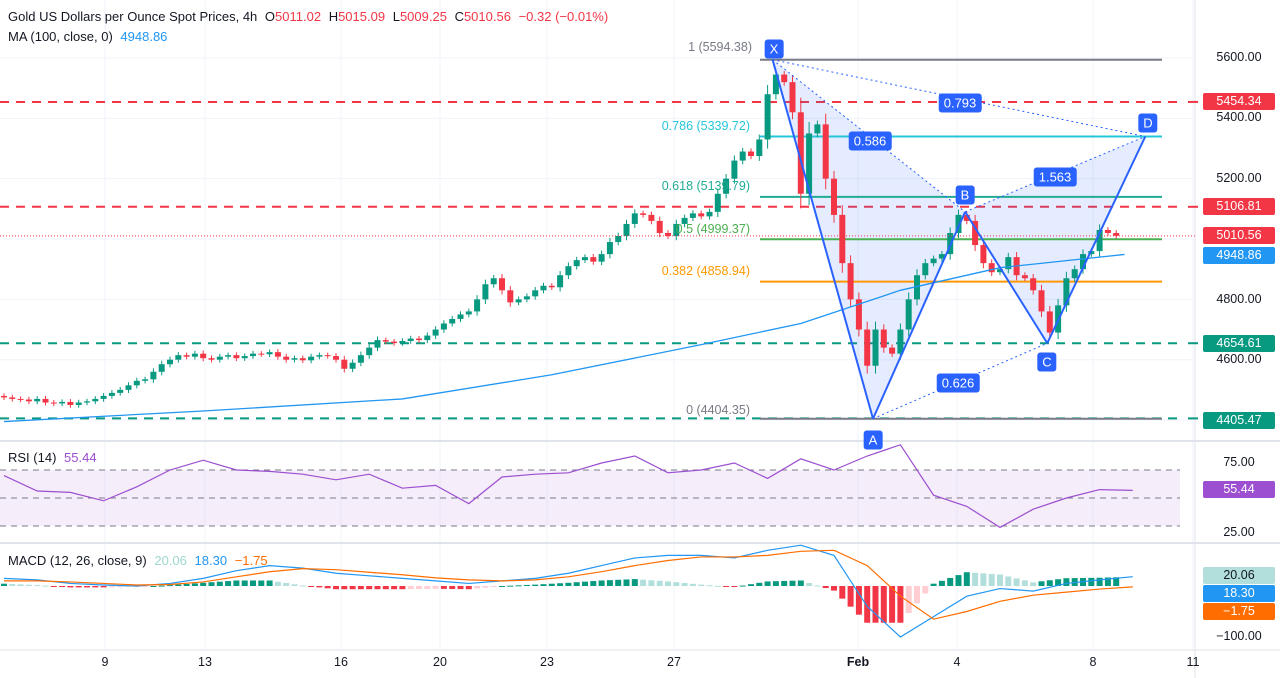  Describe the element at coordinates (1239, 532) in the screenshot. I see `rsi-tick: 25.00` at that location.